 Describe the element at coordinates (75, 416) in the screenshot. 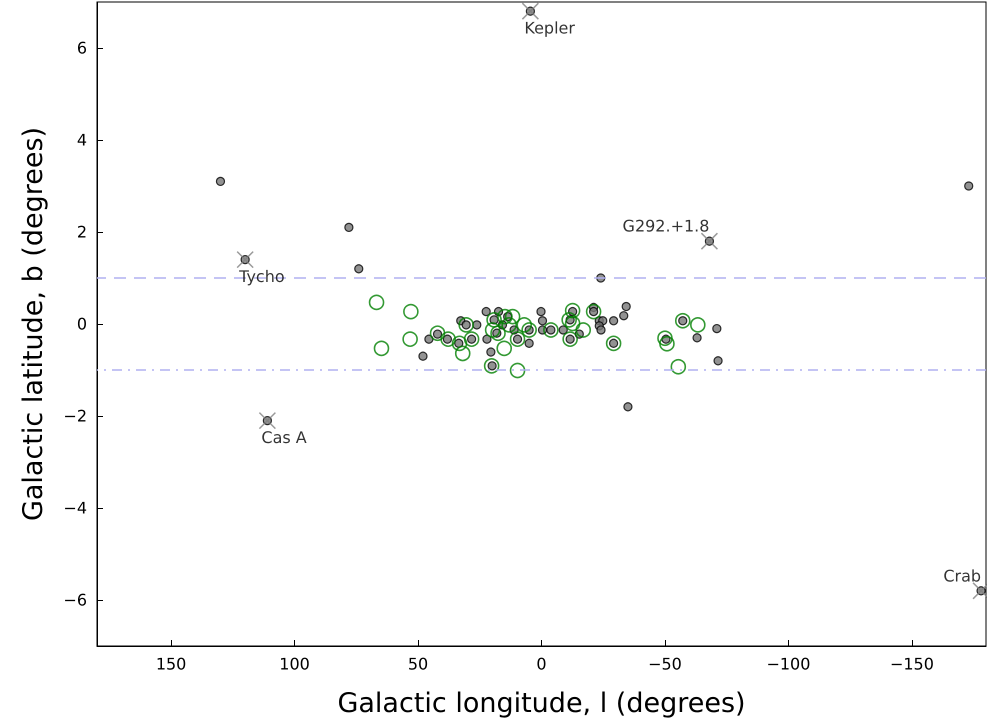

I see `y-tick-label: −2` at that location.